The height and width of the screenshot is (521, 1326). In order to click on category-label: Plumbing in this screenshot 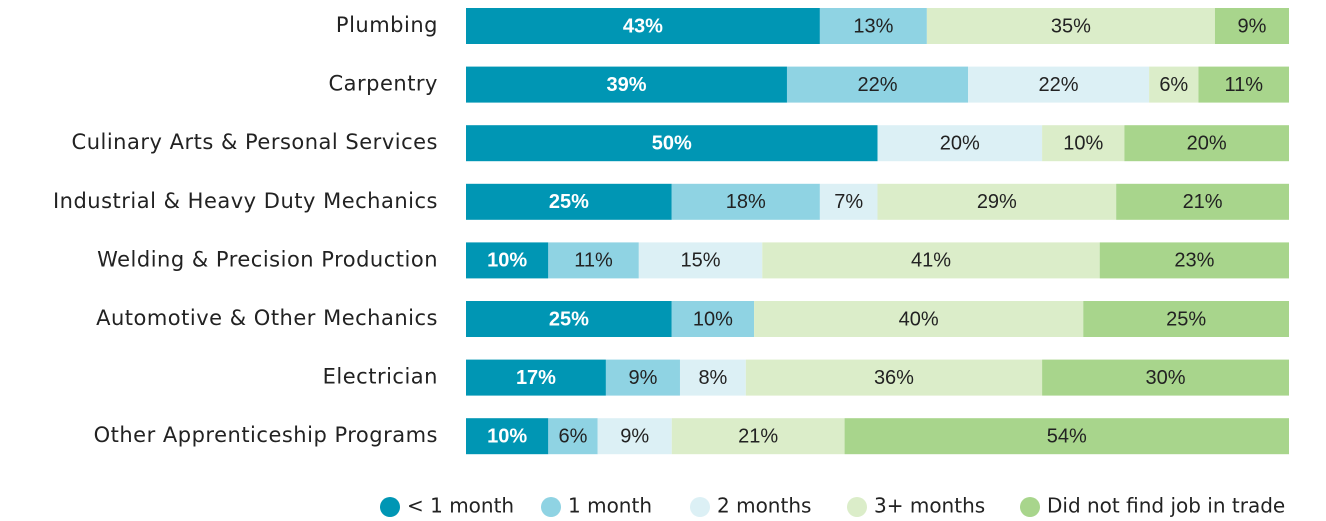, I will do `click(387, 25)`.